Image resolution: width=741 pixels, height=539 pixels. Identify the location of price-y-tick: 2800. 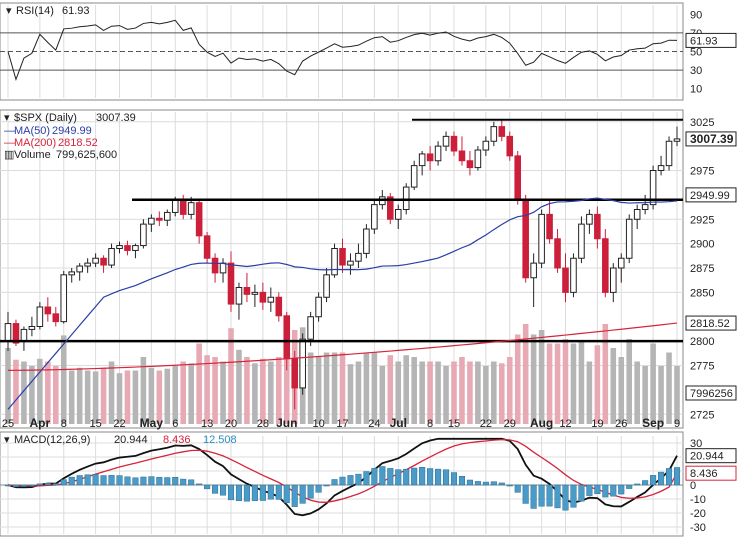
(702, 342).